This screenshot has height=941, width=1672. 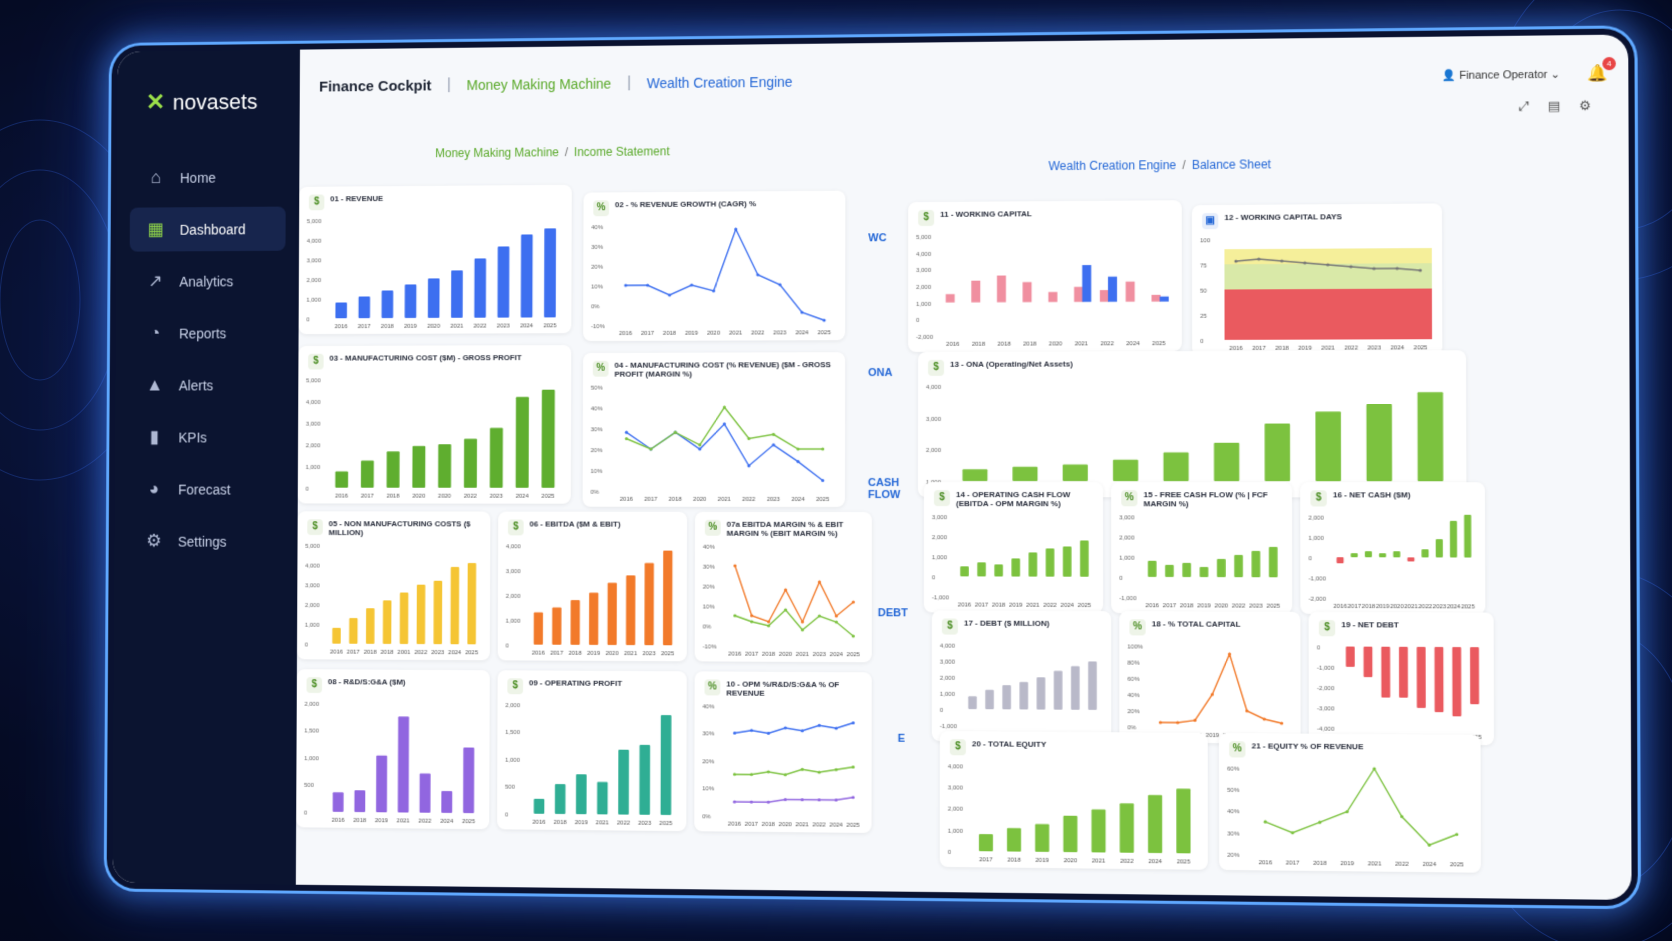 What do you see at coordinates (367, 497) in the screenshot?
I see `x-tick-label: 2017` at bounding box center [367, 497].